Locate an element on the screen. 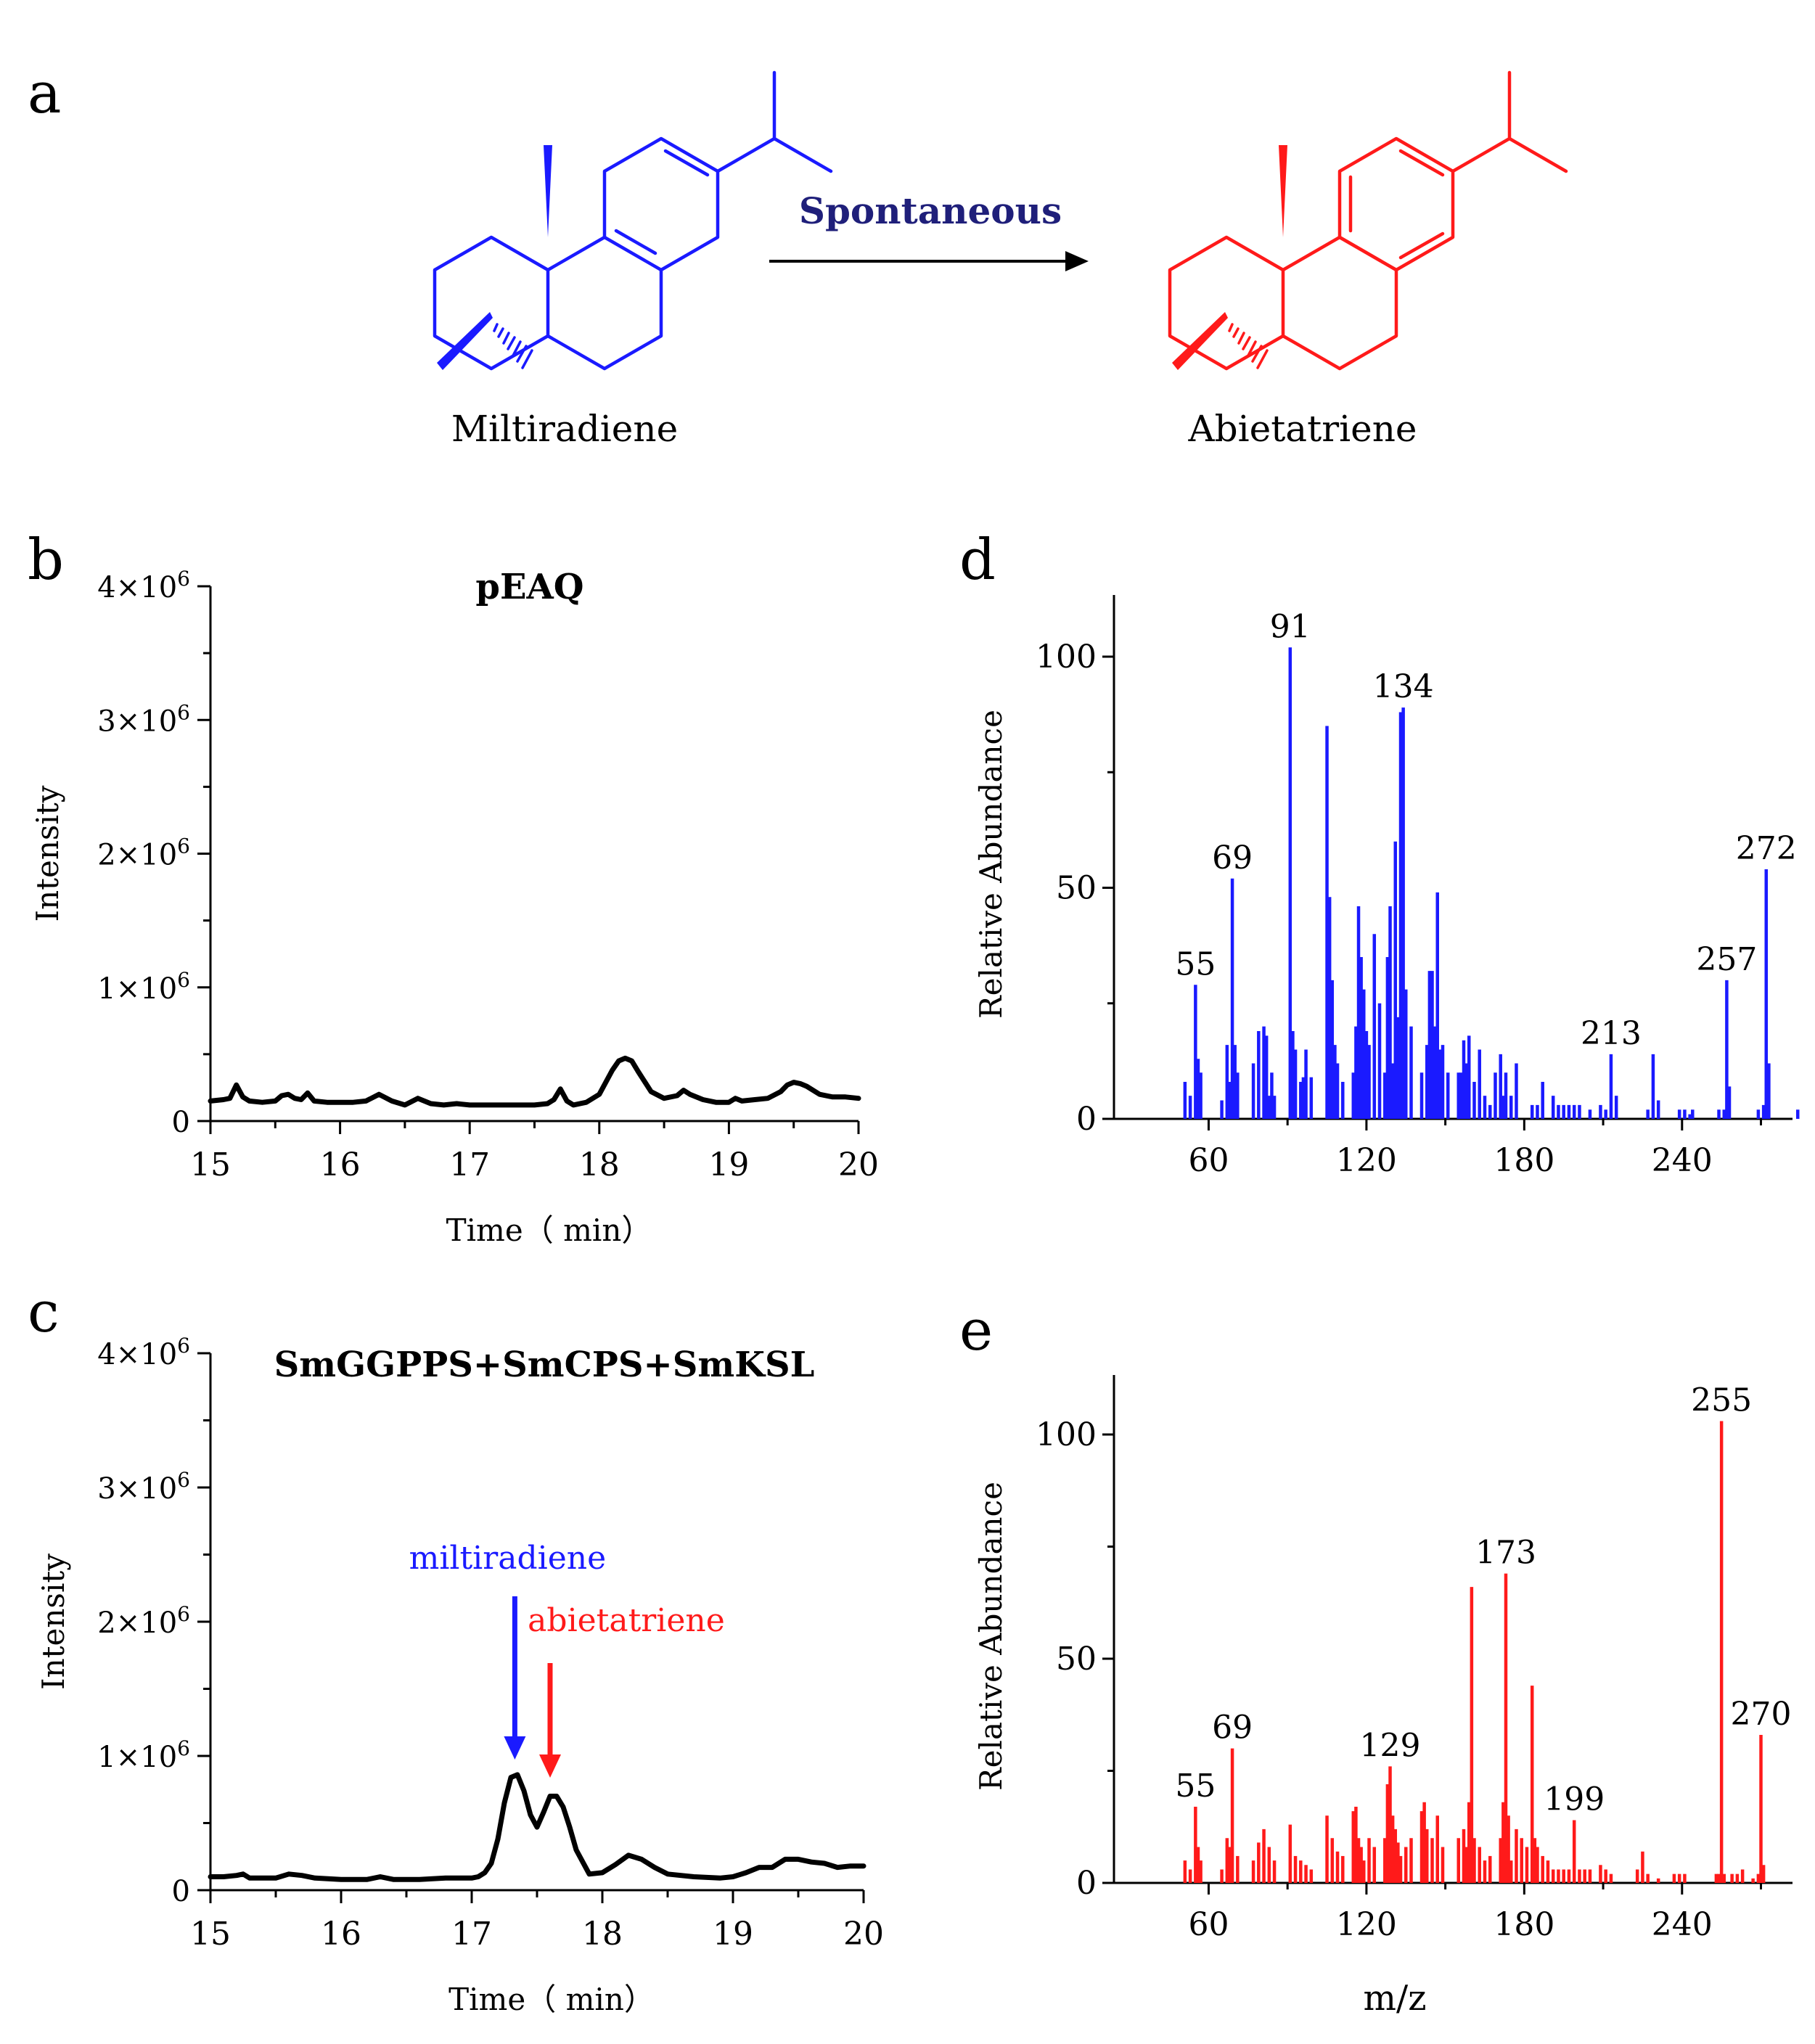 Image resolution: width=1815 pixels, height=2044 pixels. panel-letter-d: d is located at coordinates (978, 560).